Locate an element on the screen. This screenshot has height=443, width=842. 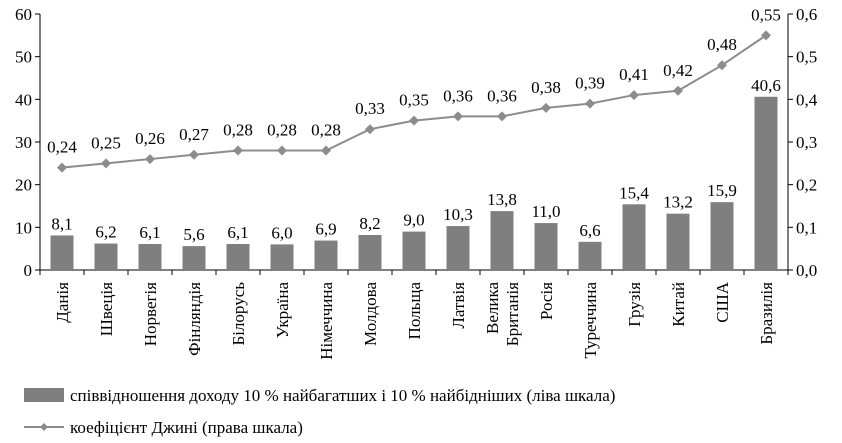
bar-value-label: 8,1 is located at coordinates (61, 223).